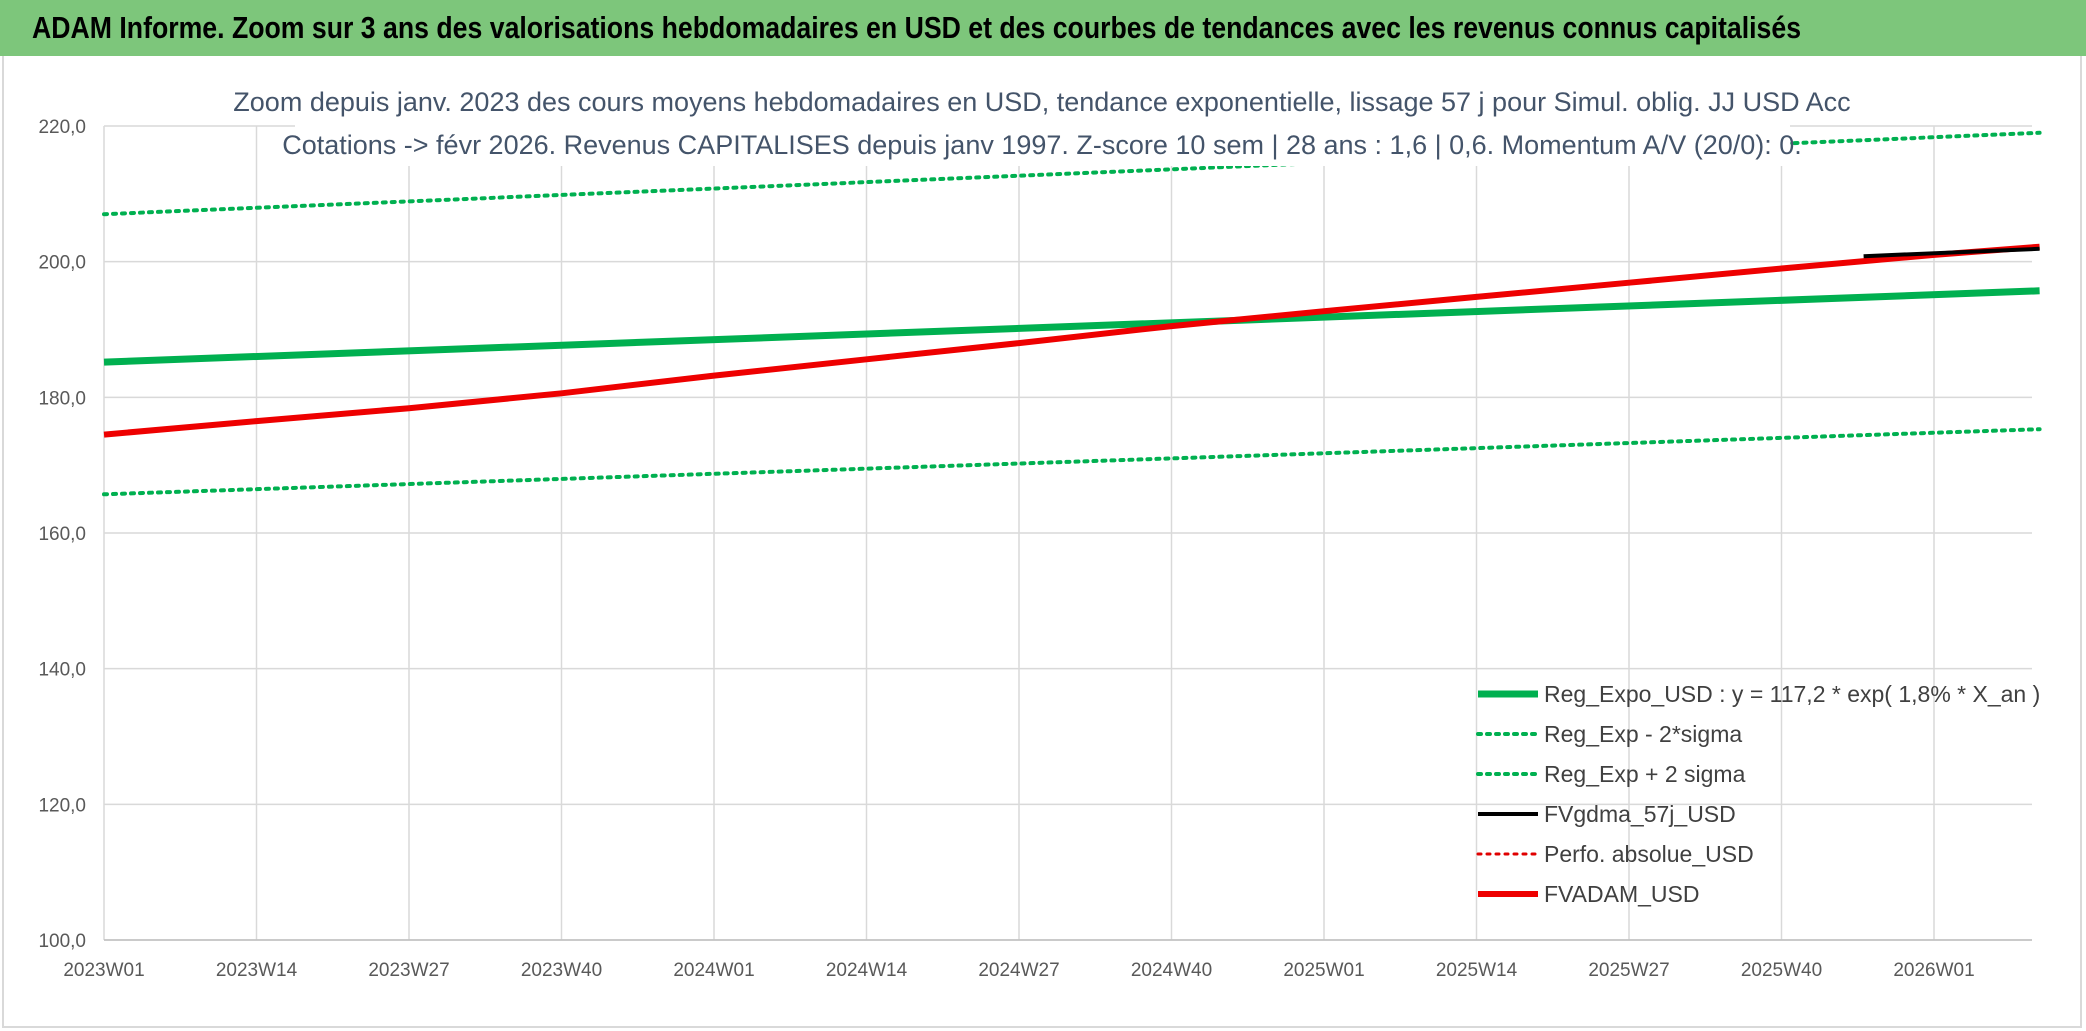 Image resolution: width=2086 pixels, height=1031 pixels. I want to click on x-tick-label: 2023W14, so click(257, 970).